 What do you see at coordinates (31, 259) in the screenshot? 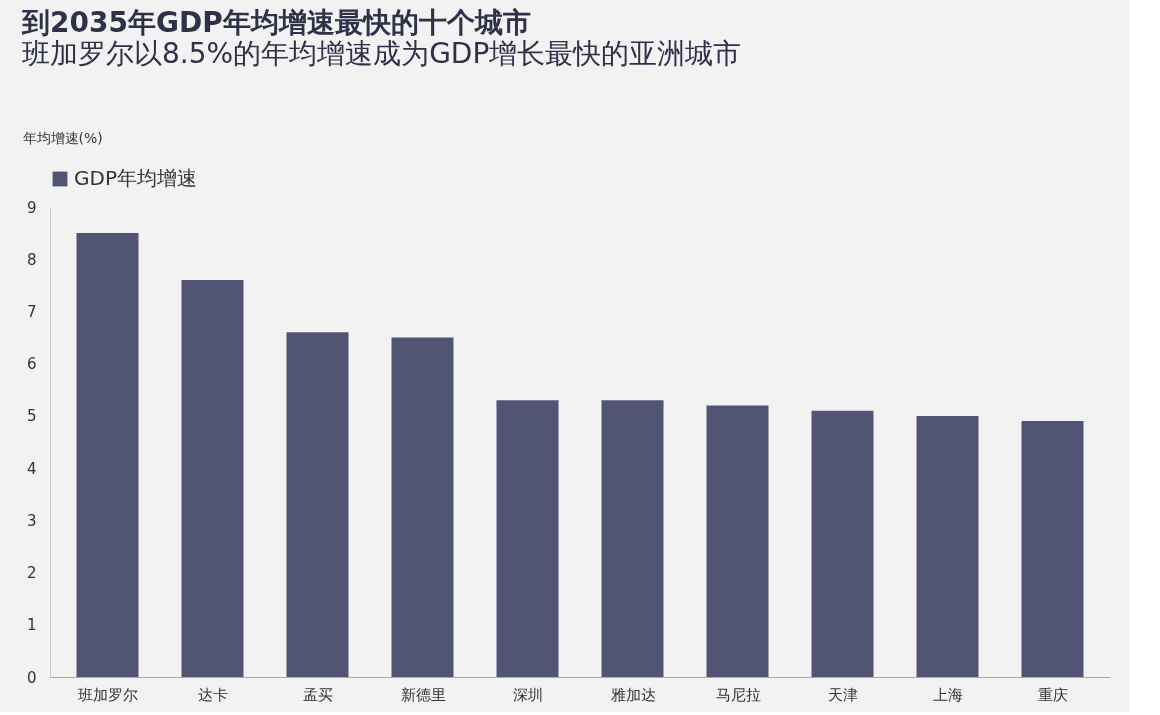
I see `y-tick-label: 8` at bounding box center [31, 259].